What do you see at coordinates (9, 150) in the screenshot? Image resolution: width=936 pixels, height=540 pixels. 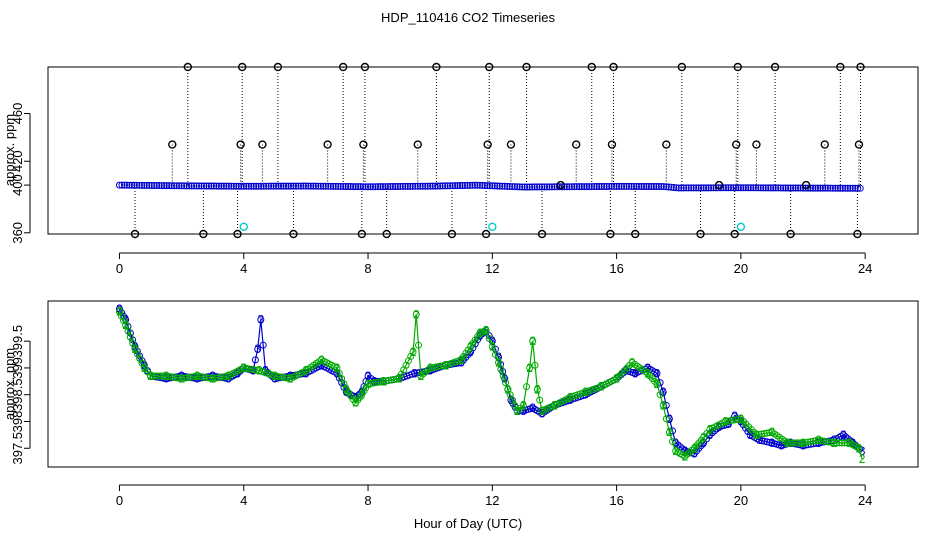 I see `top-y-axis-label: approx. ppm` at bounding box center [9, 150].